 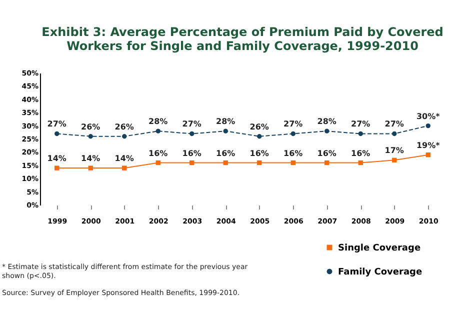 I want to click on legend-label: Family Coverage, so click(x=380, y=273).